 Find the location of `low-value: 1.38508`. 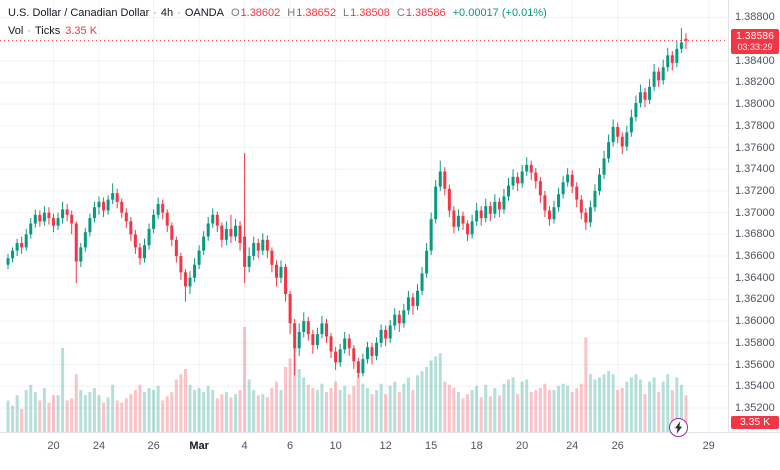

low-value: 1.38508 is located at coordinates (370, 13).